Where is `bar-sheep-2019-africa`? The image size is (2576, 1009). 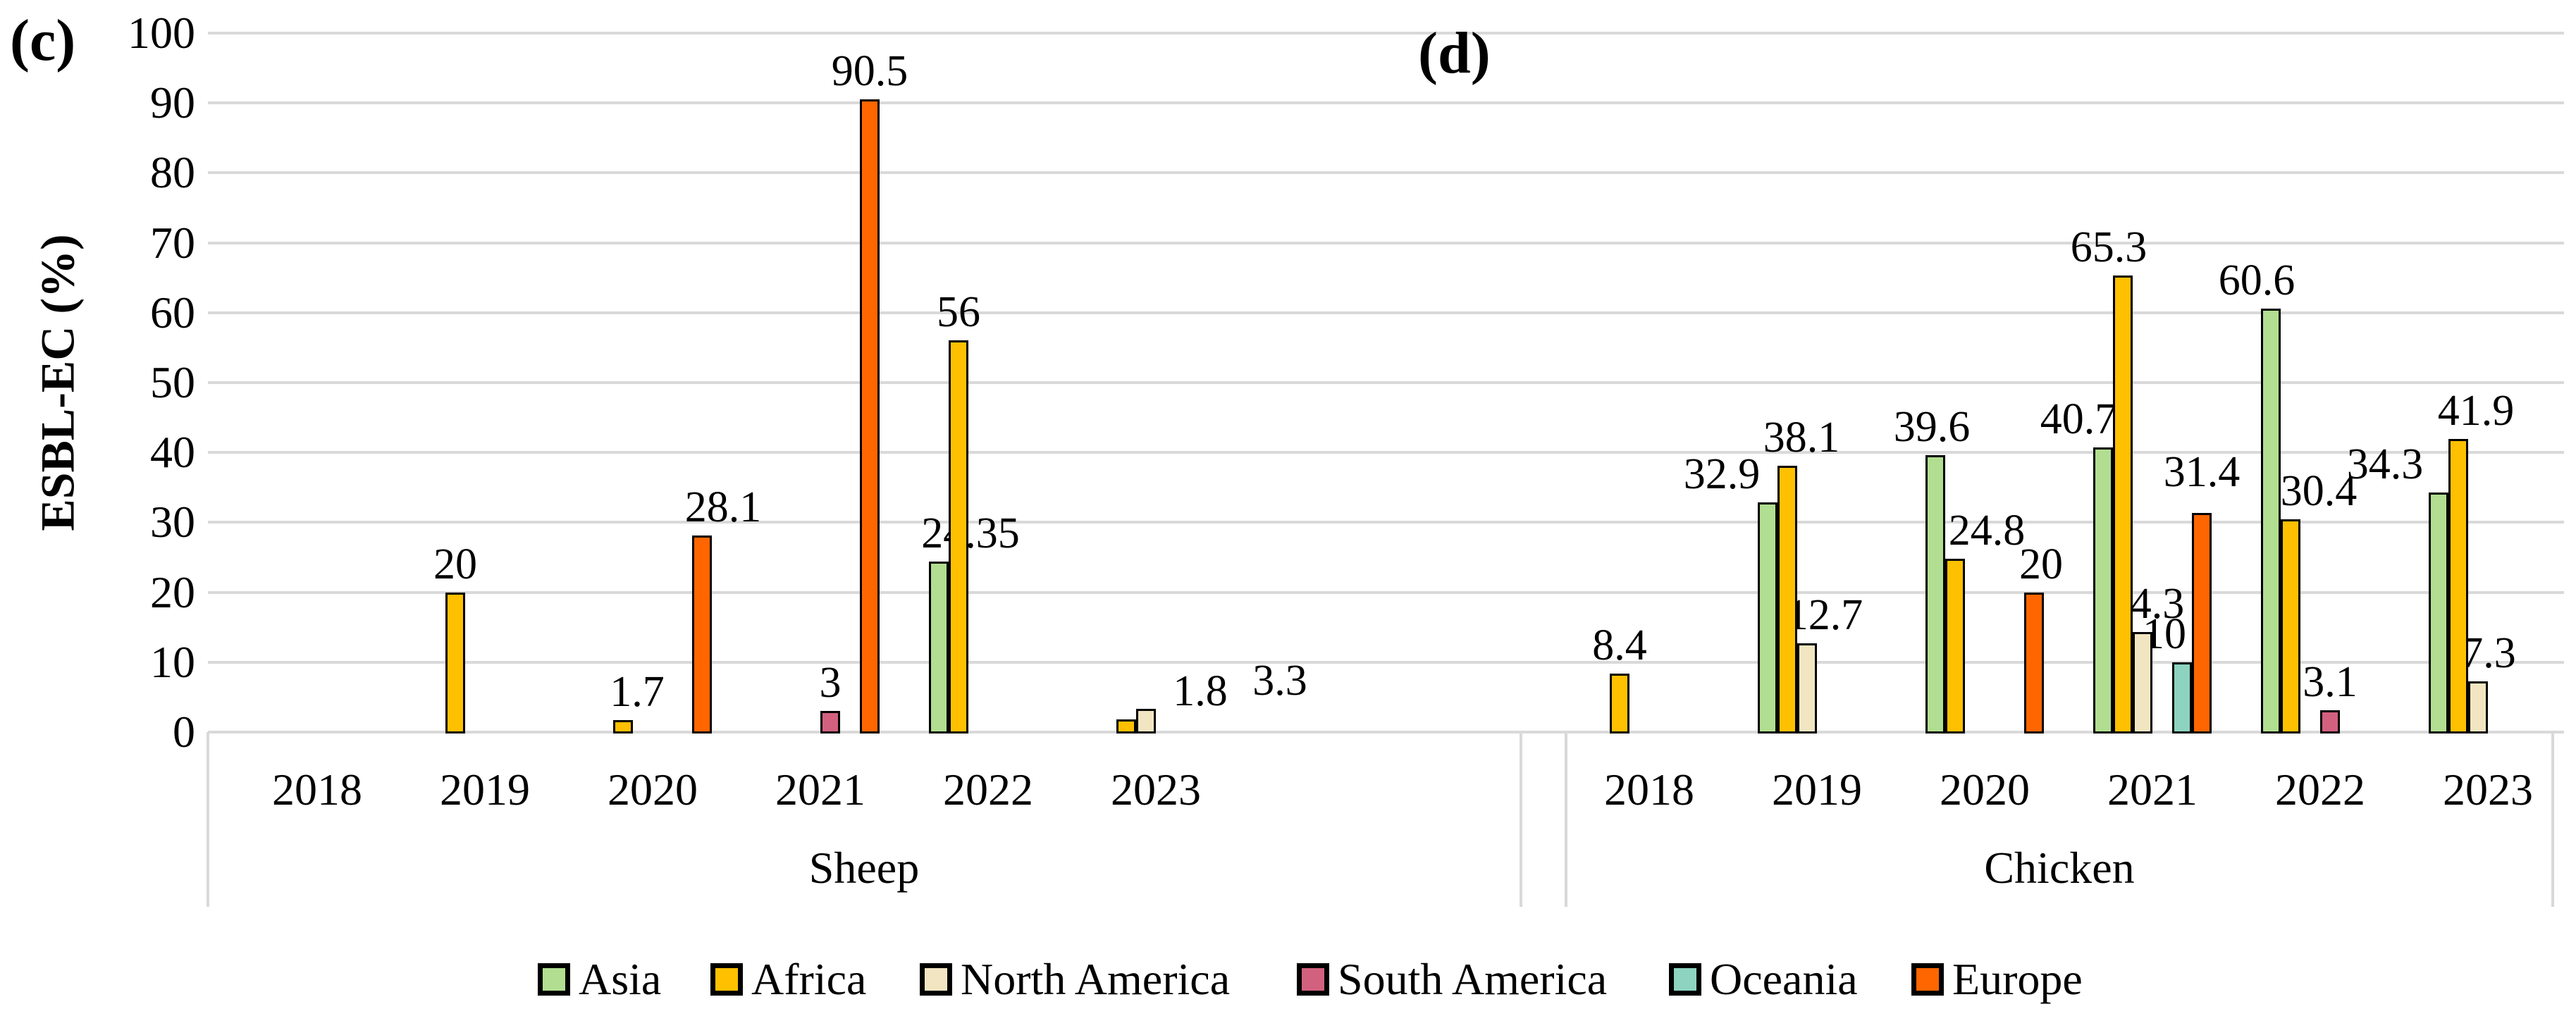 bar-sheep-2019-africa is located at coordinates (455, 662).